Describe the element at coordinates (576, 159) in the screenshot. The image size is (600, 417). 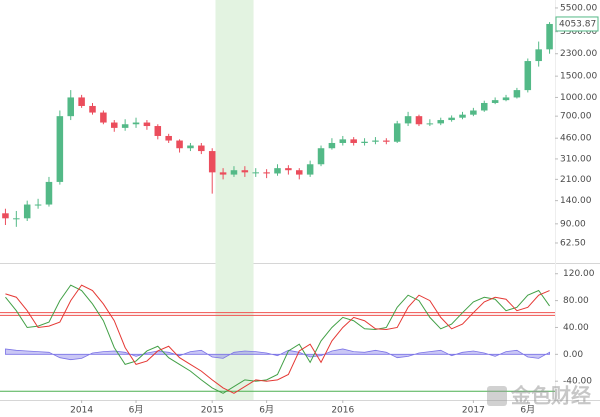
I see `y-tick-label: 310.00` at that location.